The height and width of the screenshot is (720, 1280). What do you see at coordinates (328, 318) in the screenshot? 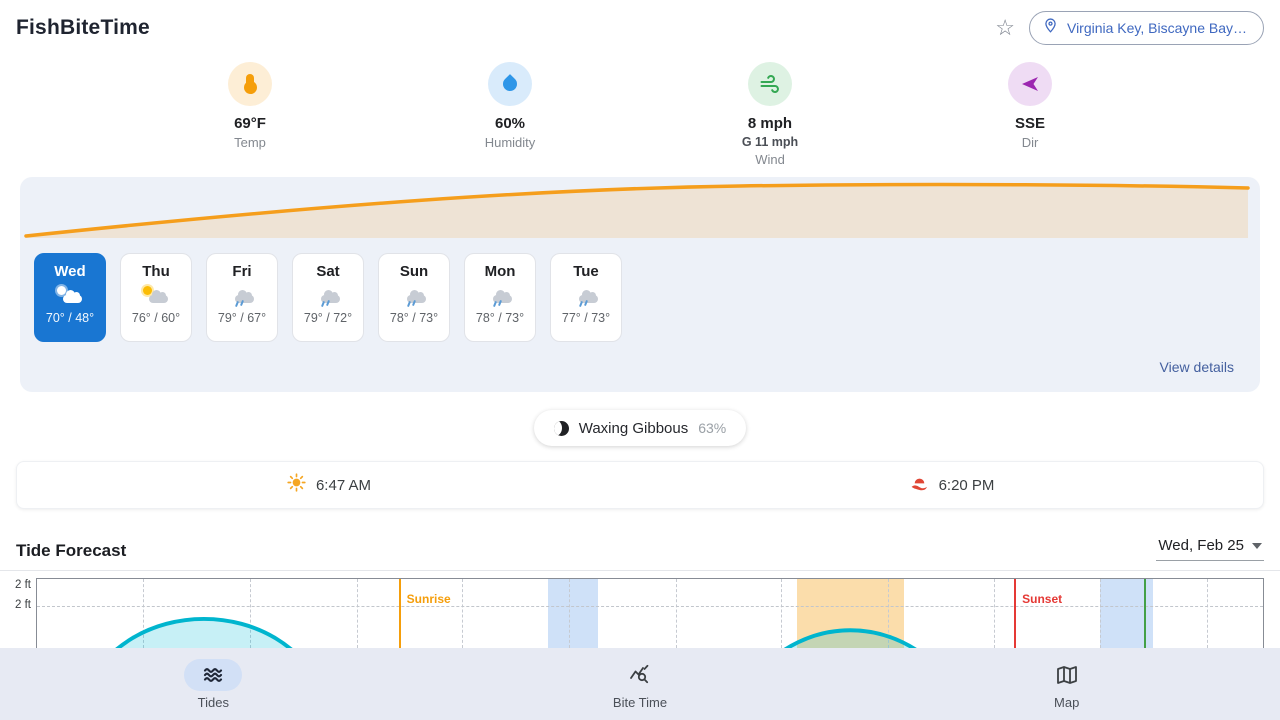
I see `day-temps: 79° / 72°` at bounding box center [328, 318].